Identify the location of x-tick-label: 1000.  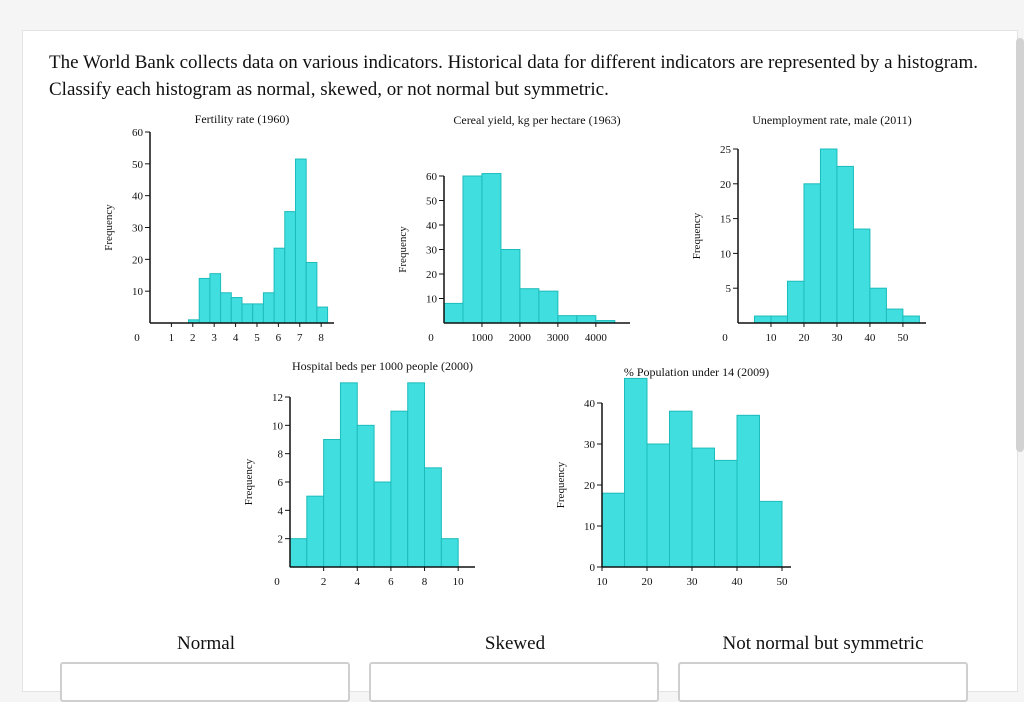
(482, 338).